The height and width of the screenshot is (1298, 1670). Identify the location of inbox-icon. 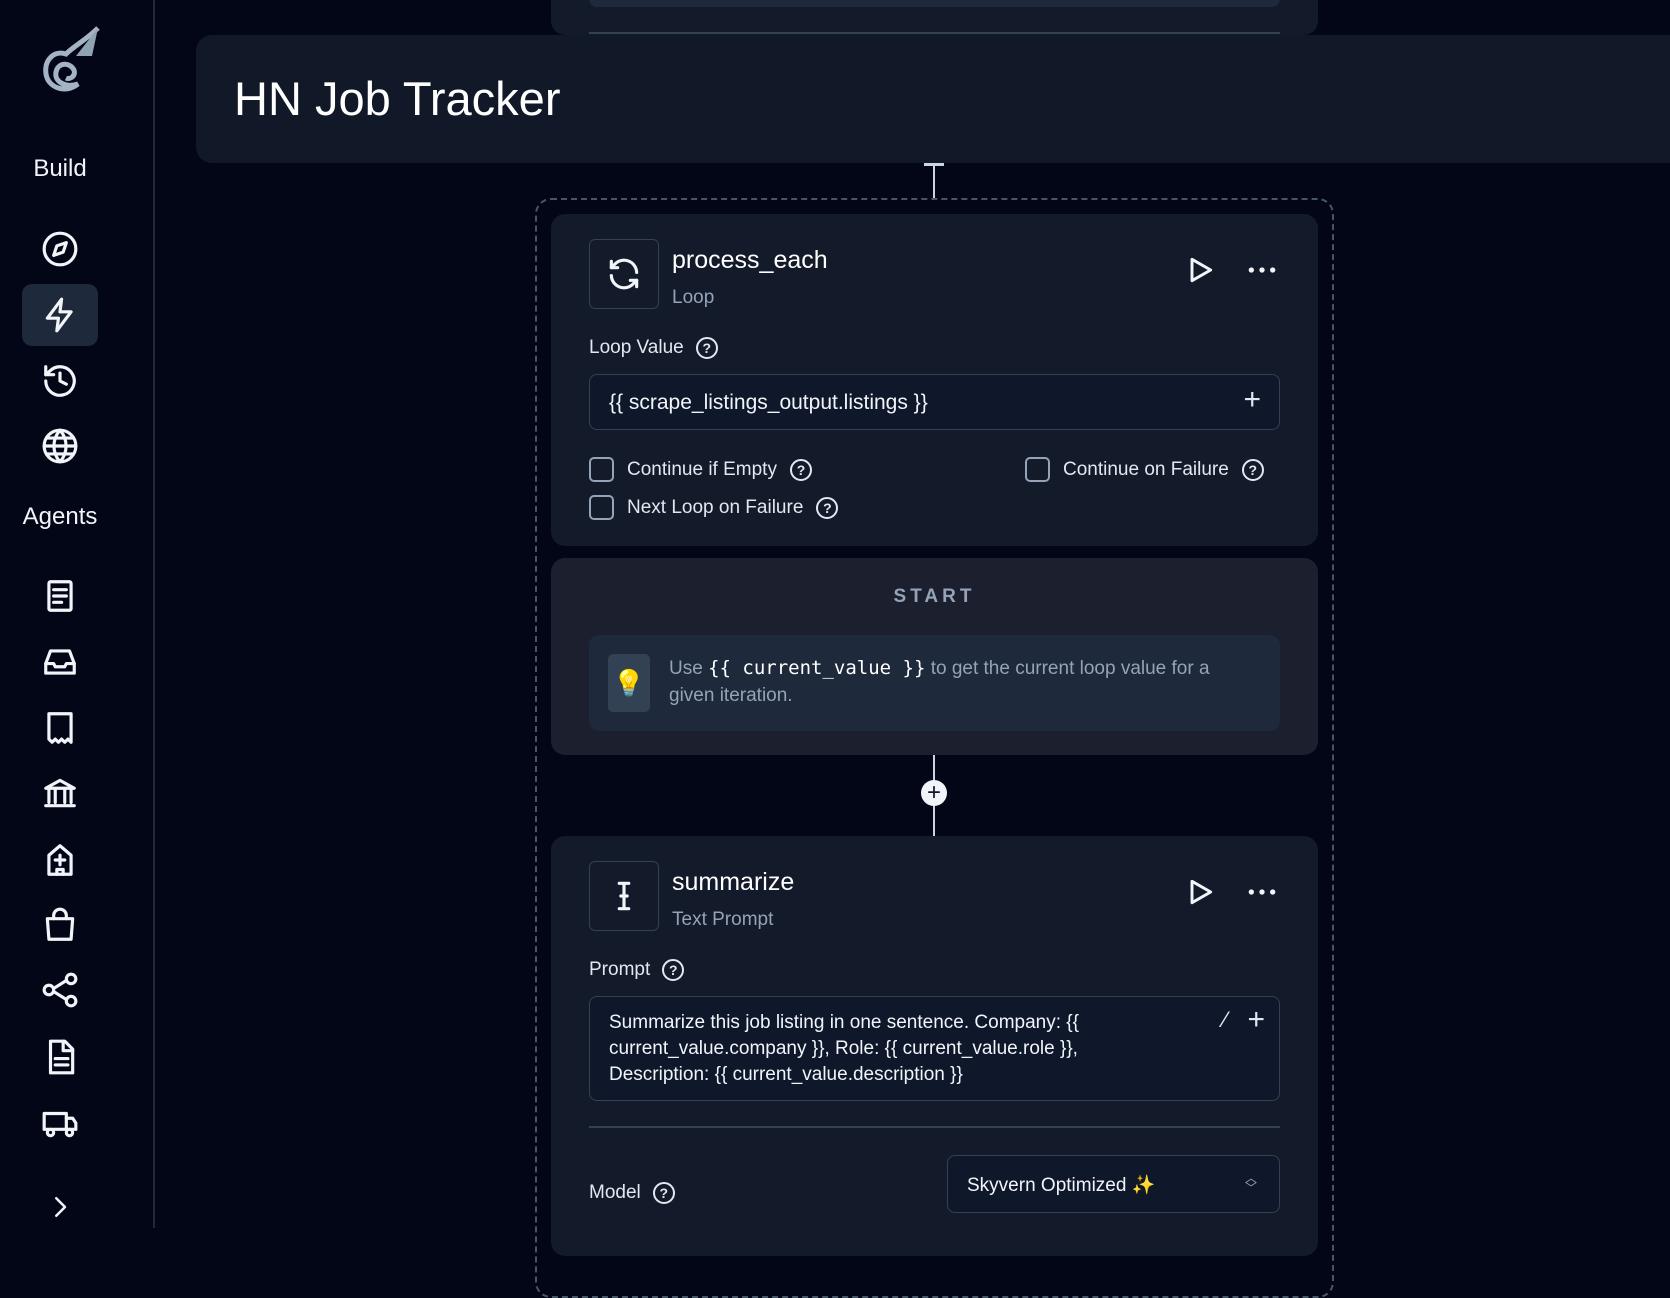
(60, 662).